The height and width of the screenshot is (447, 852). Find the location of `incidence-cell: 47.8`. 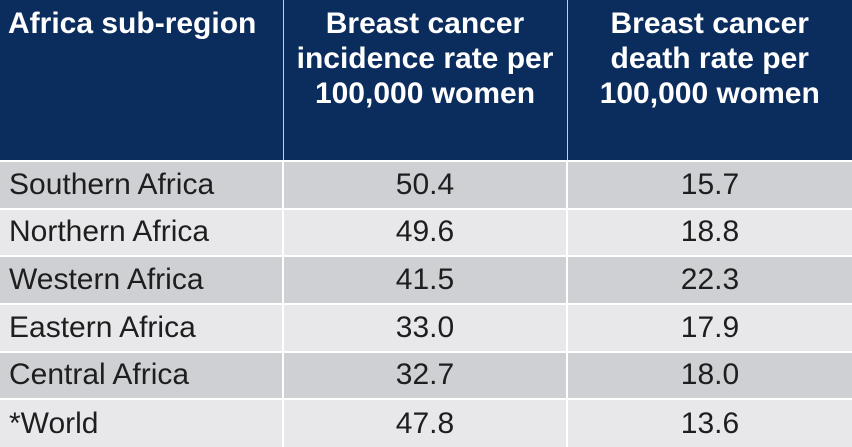

incidence-cell: 47.8 is located at coordinates (425, 422).